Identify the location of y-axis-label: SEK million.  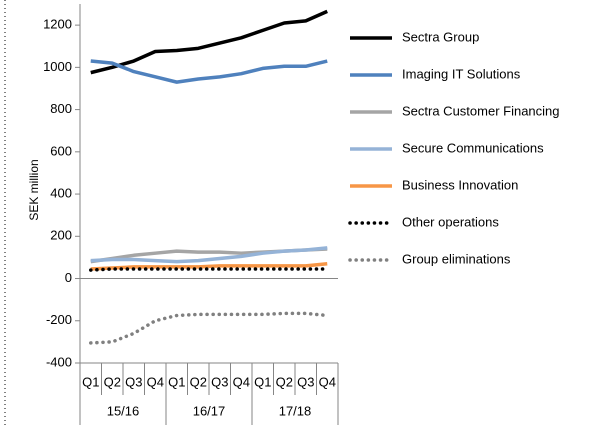
(34, 189).